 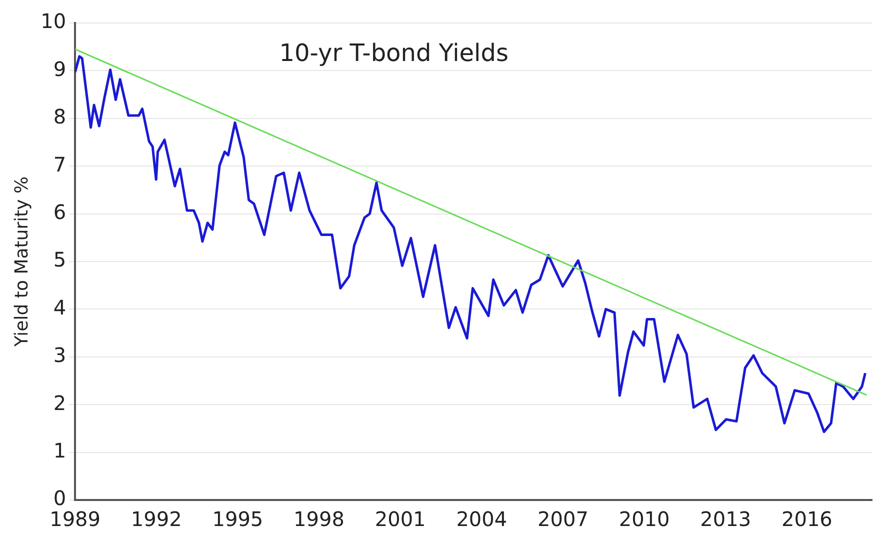 What do you see at coordinates (156, 519) in the screenshot?
I see `x-tick-label: 1992` at bounding box center [156, 519].